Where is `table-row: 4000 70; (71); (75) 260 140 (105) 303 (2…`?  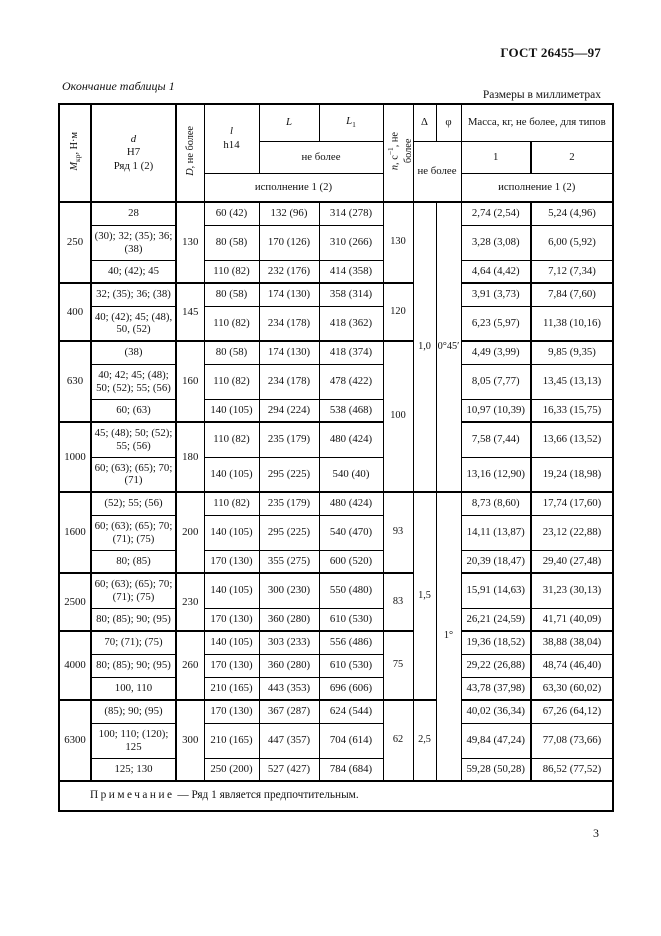 table-row: 4000 70; (71); (75) 260 140 (105) 303 (2… is located at coordinates (336, 665).